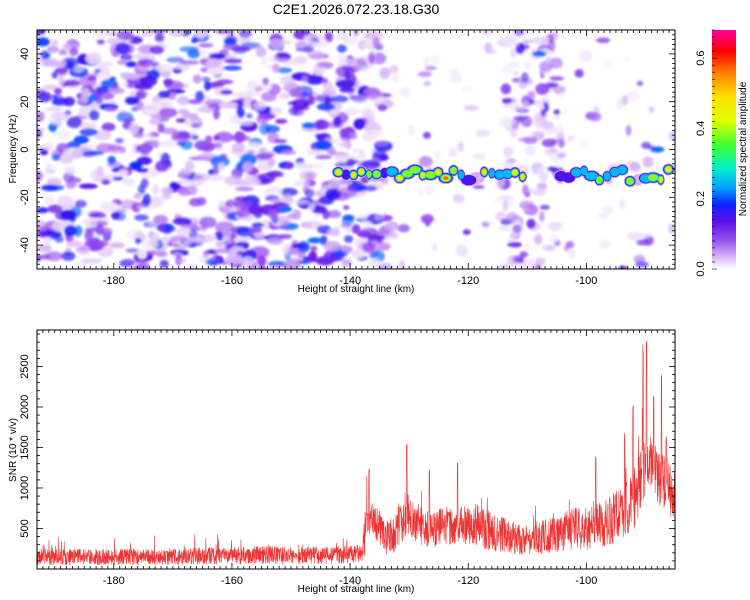 The width and height of the screenshot is (750, 600). What do you see at coordinates (503, 175) in the screenshot?
I see `spectrogram-signal-band` at bounding box center [503, 175].